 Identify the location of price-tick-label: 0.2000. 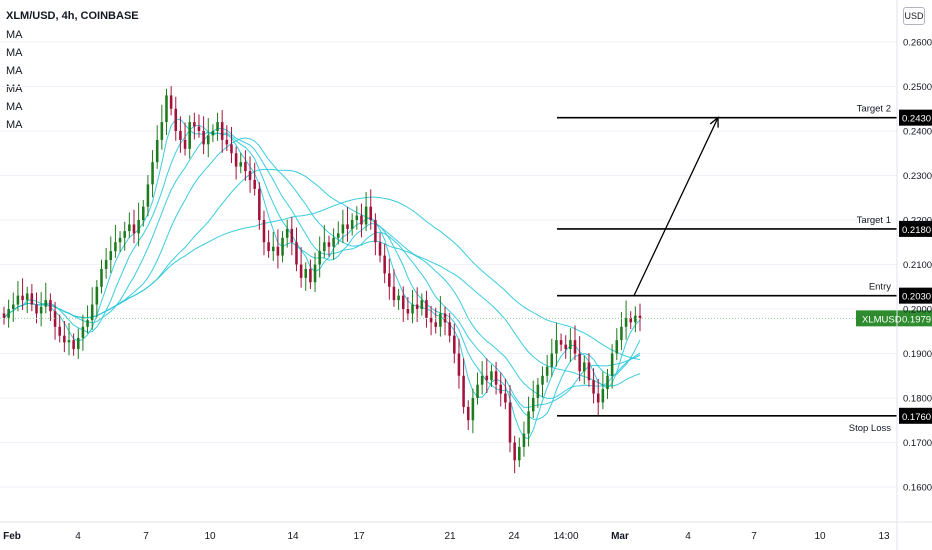
(917, 310).